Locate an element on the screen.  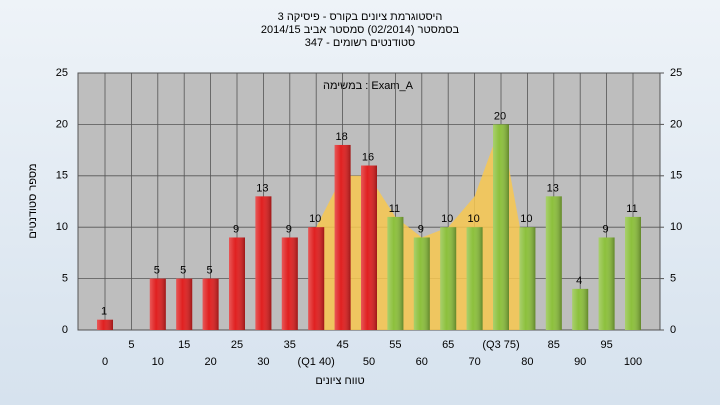
x-tick-label: 0 is located at coordinates (105, 362).